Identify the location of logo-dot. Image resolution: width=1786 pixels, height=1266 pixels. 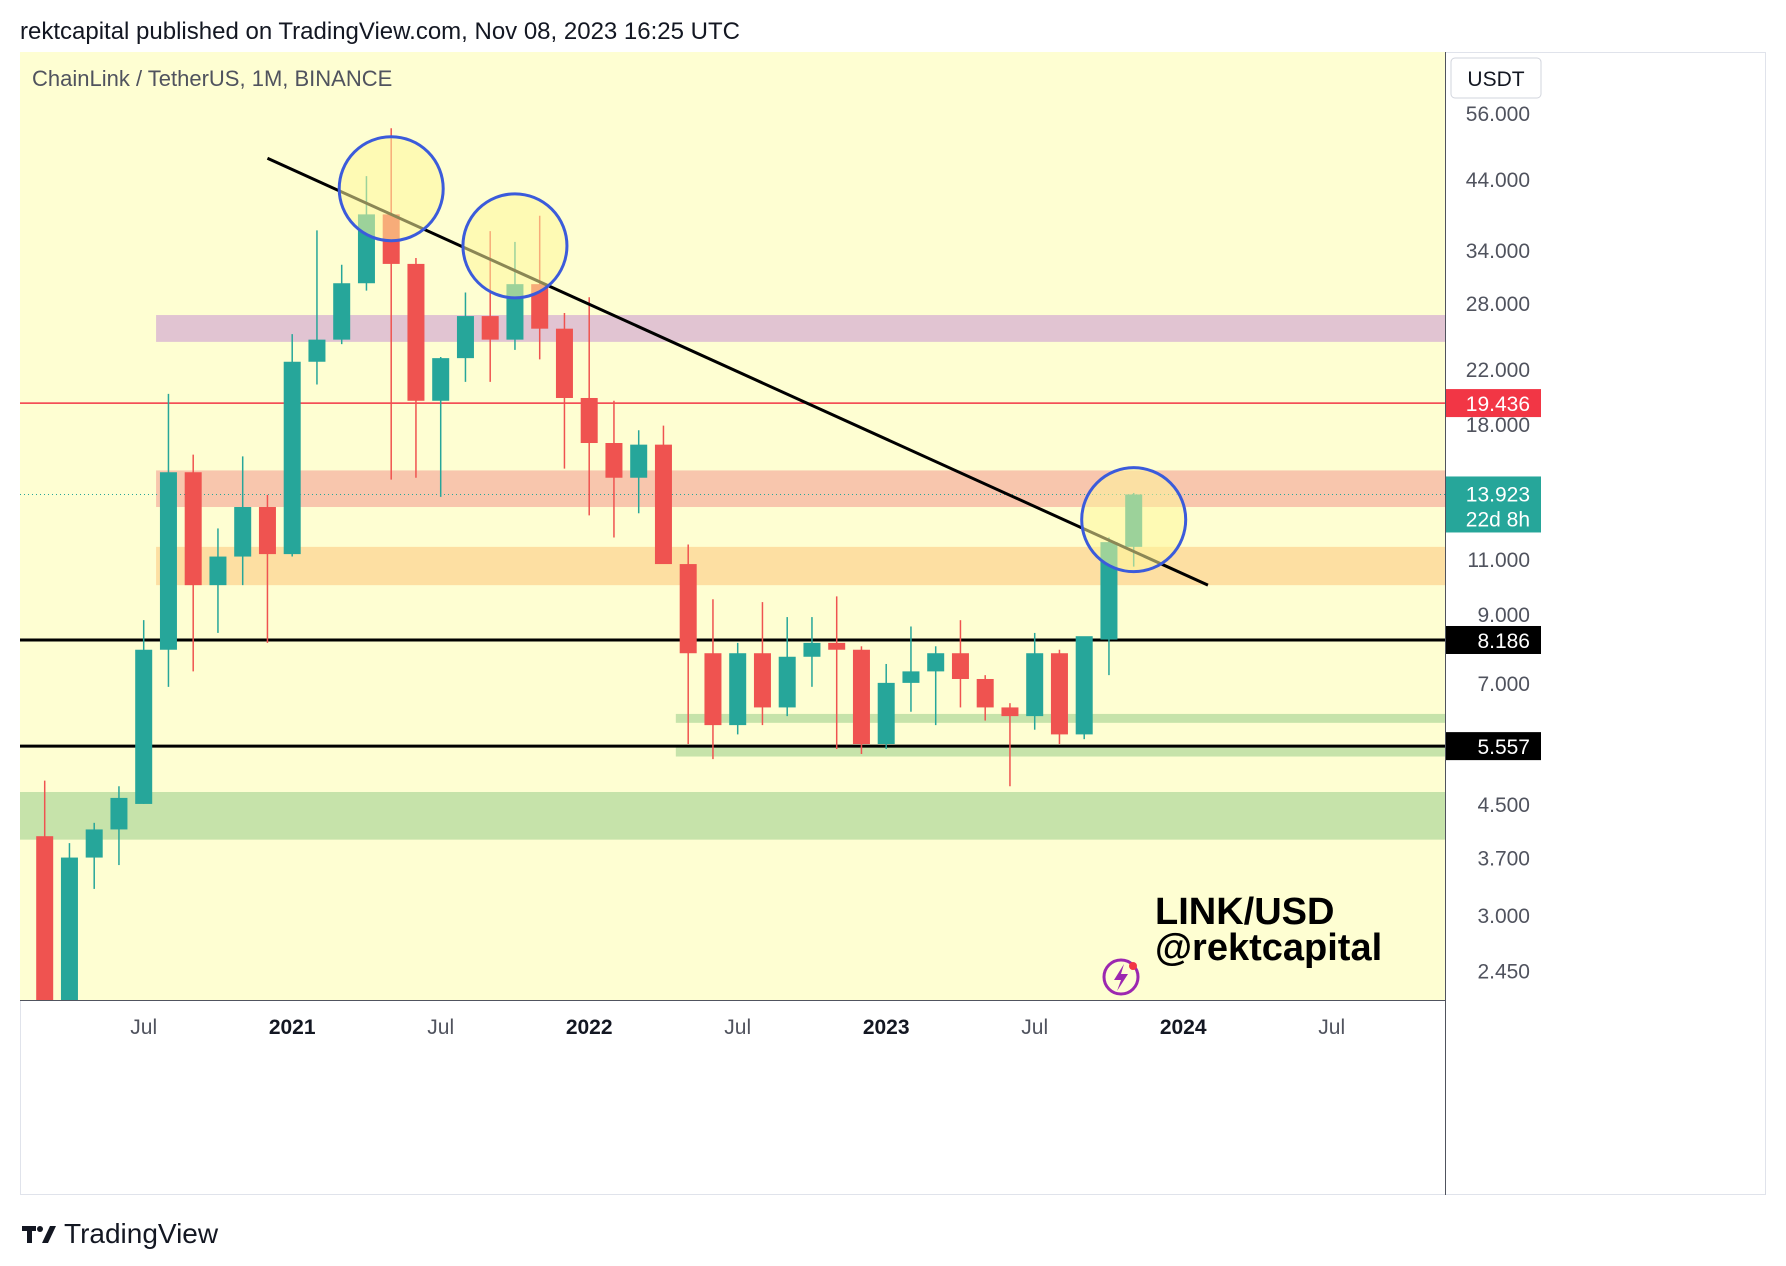
(1133, 966).